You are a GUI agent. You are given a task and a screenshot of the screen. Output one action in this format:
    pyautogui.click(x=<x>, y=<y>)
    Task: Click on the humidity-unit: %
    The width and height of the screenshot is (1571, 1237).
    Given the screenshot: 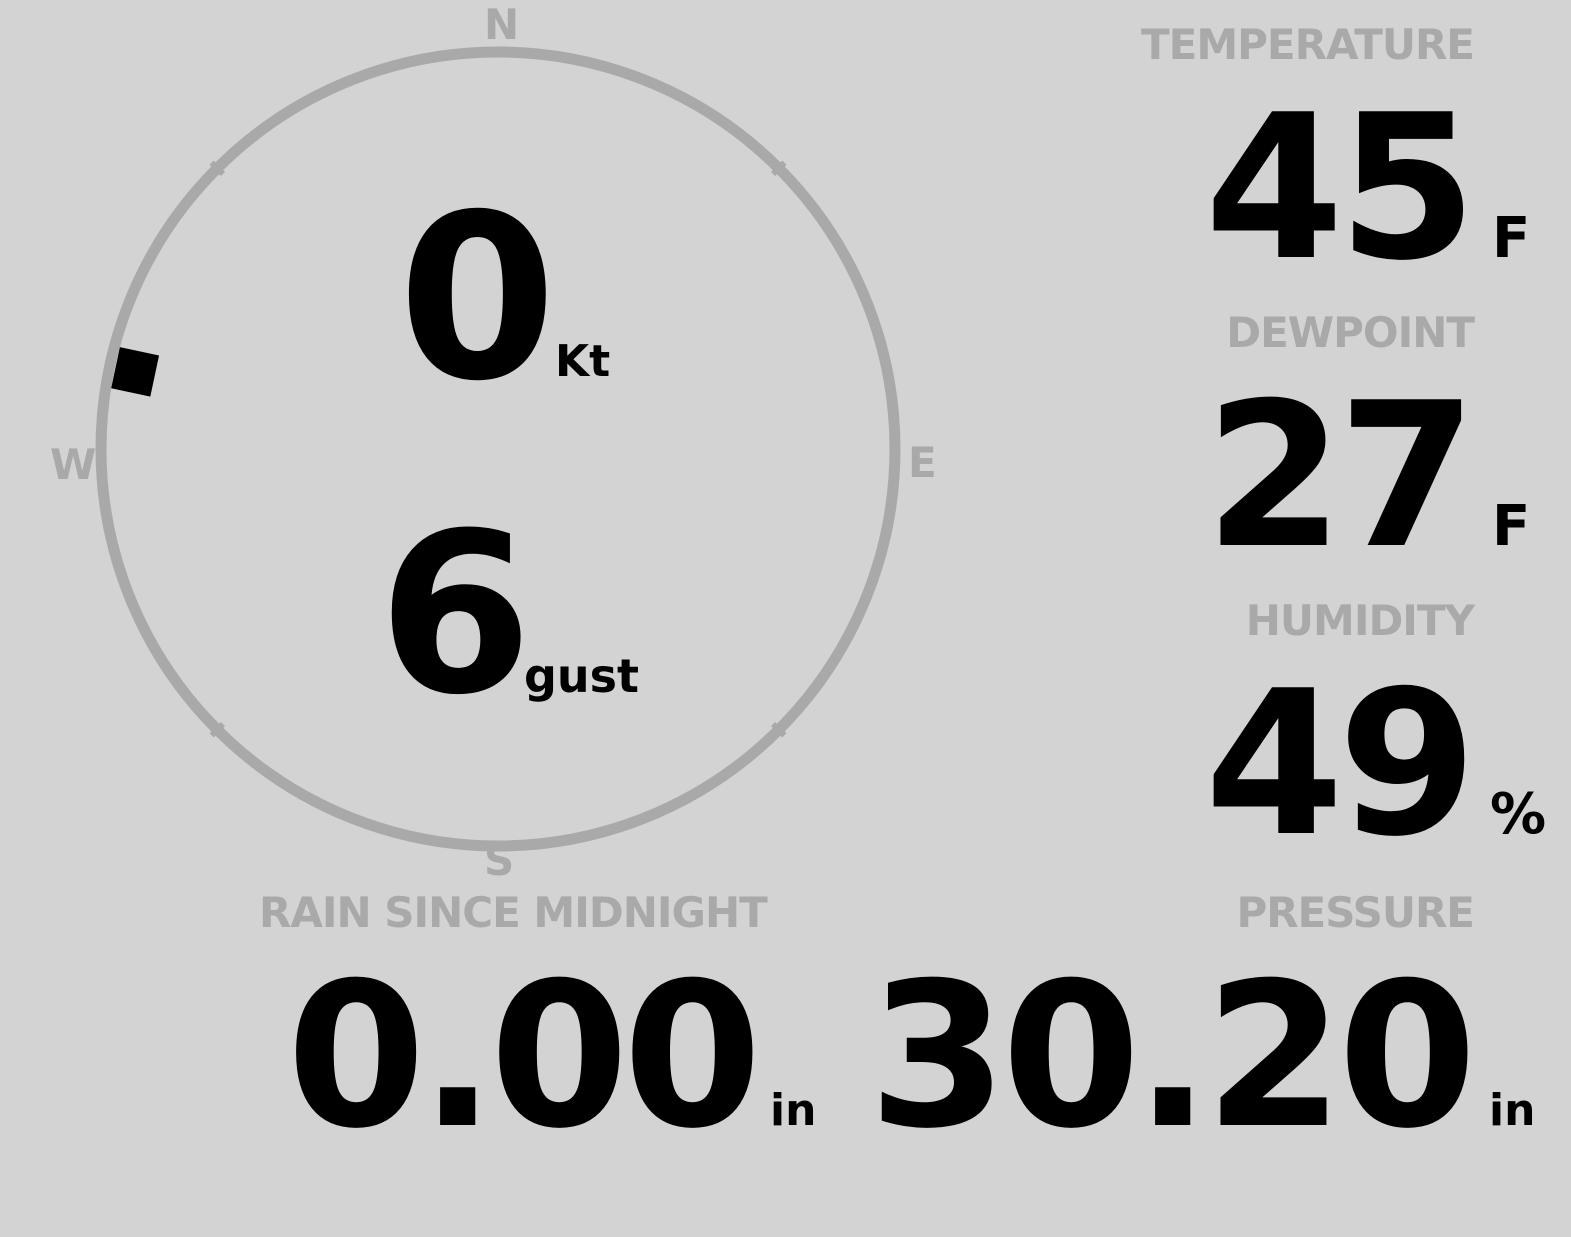 What is the action you would take?
    pyautogui.click(x=1518, y=814)
    